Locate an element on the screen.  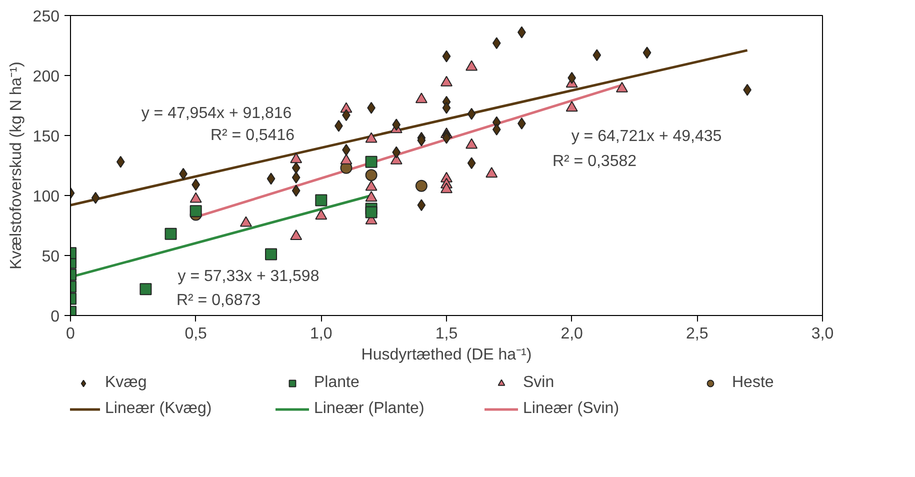
x-tick-label: 2,5 is located at coordinates (697, 334).